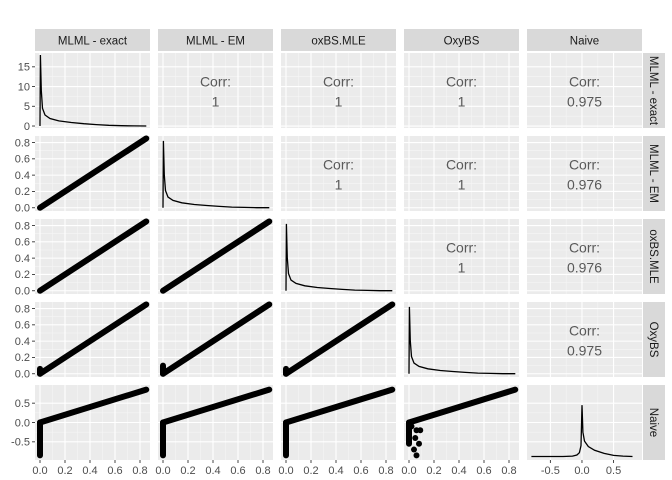  Describe the element at coordinates (24, 87) in the screenshot. I see `y-tick-label: 10` at that location.